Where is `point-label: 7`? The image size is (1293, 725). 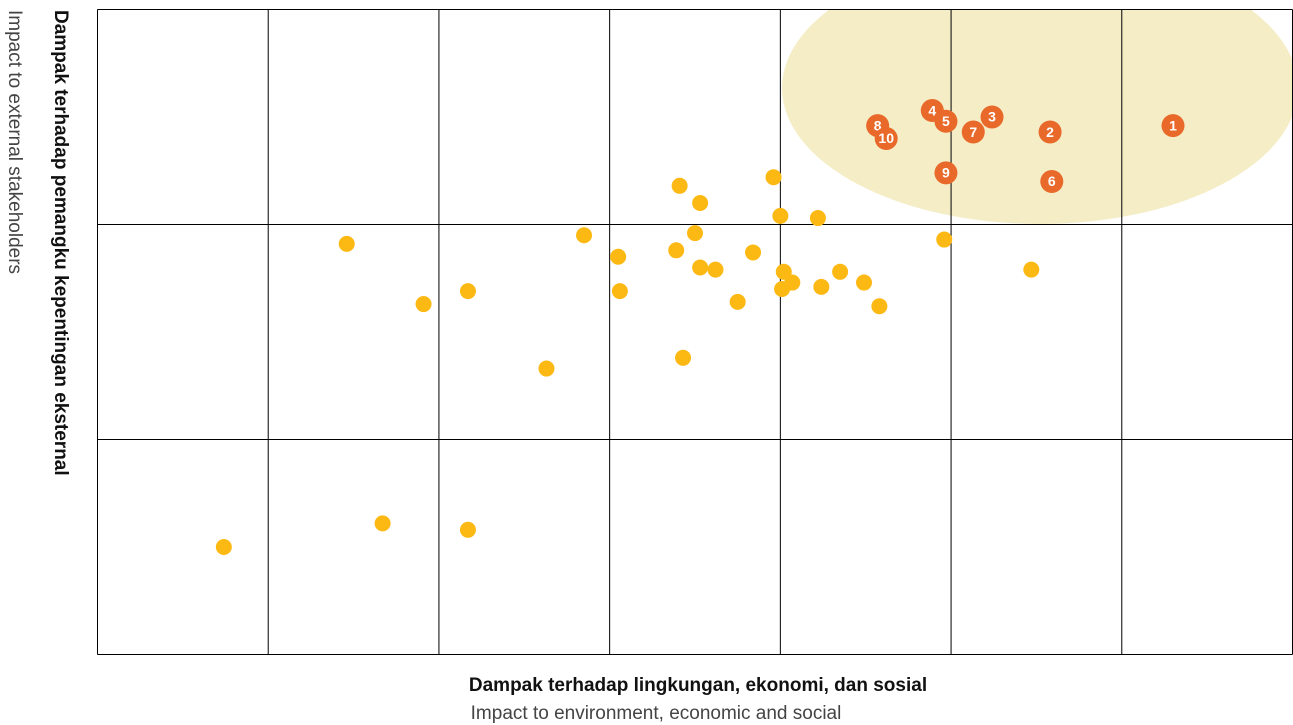
point-label: 7 is located at coordinates (973, 132).